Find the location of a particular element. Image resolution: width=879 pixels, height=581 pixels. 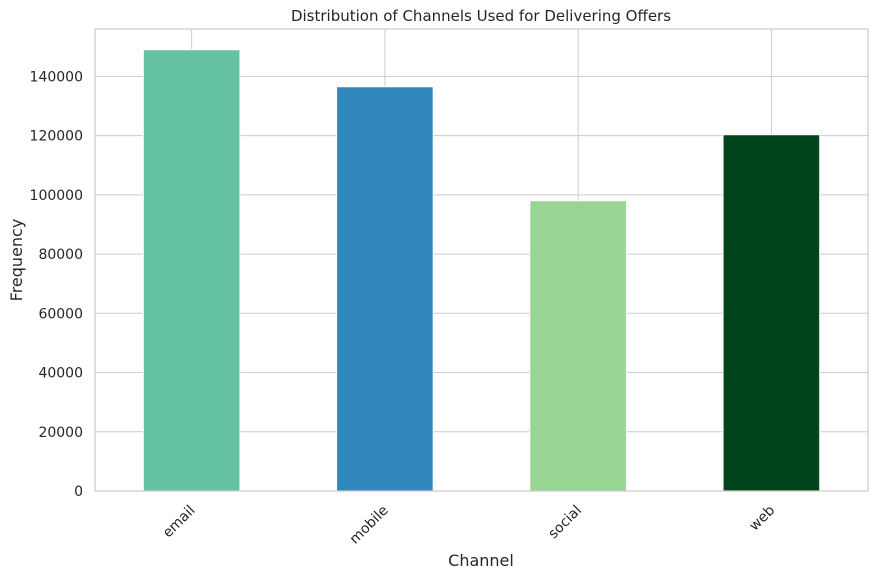

y-tick-label: 80000 is located at coordinates (60, 255).